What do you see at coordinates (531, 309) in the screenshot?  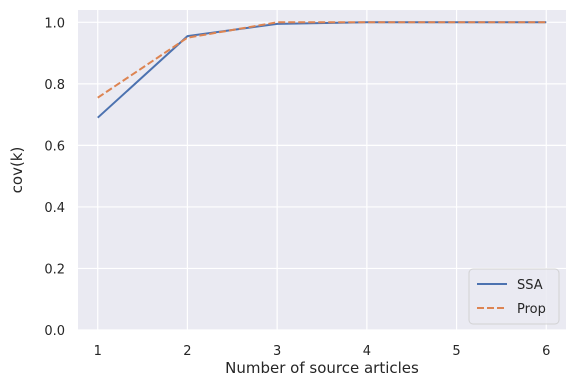 I see `legend-label-prop: Prop` at bounding box center [531, 309].